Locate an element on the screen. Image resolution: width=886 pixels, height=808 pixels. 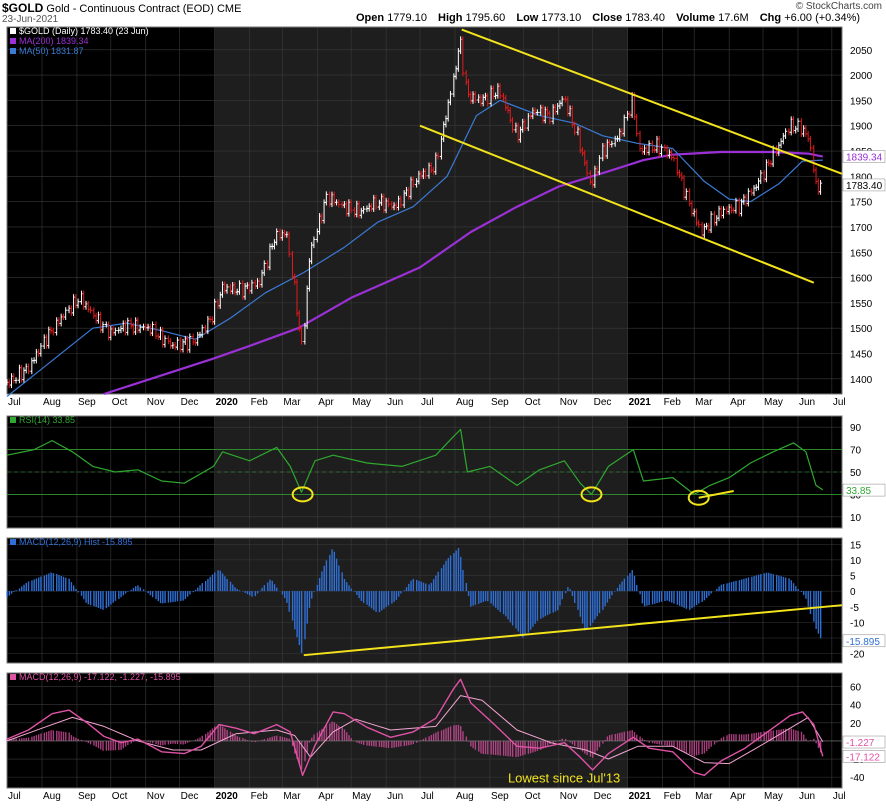
x-tick-label: Jul is located at coordinates (839, 796).